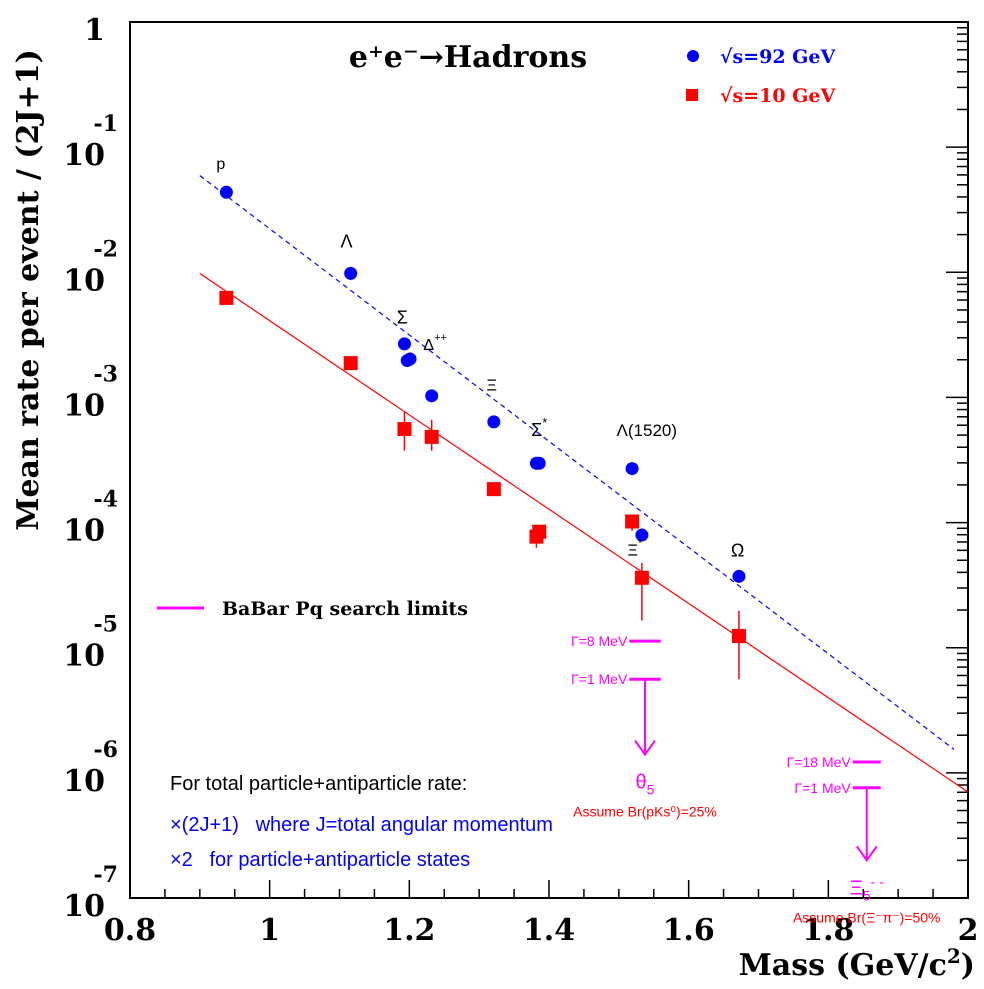  What do you see at coordinates (106, 500) in the screenshot?
I see `y-tick-exponent: -4` at bounding box center [106, 500].